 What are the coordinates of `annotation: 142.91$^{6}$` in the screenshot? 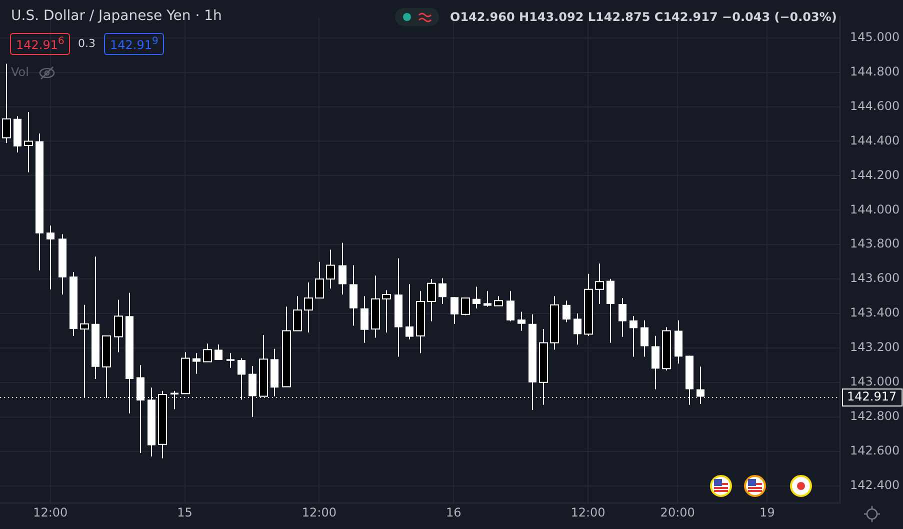 It's located at (40, 44).